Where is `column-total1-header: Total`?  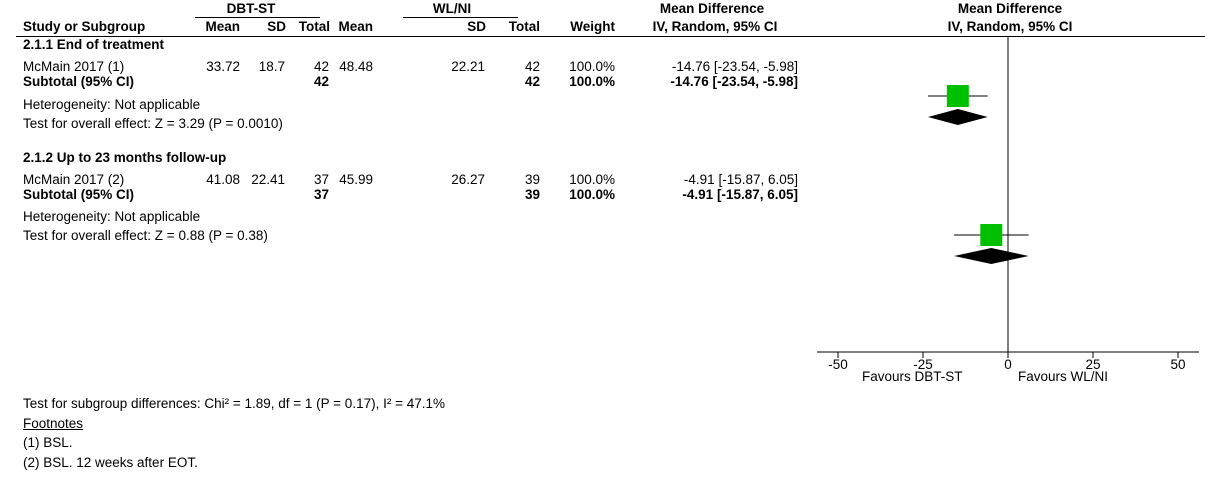 column-total1-header: Total is located at coordinates (314, 26).